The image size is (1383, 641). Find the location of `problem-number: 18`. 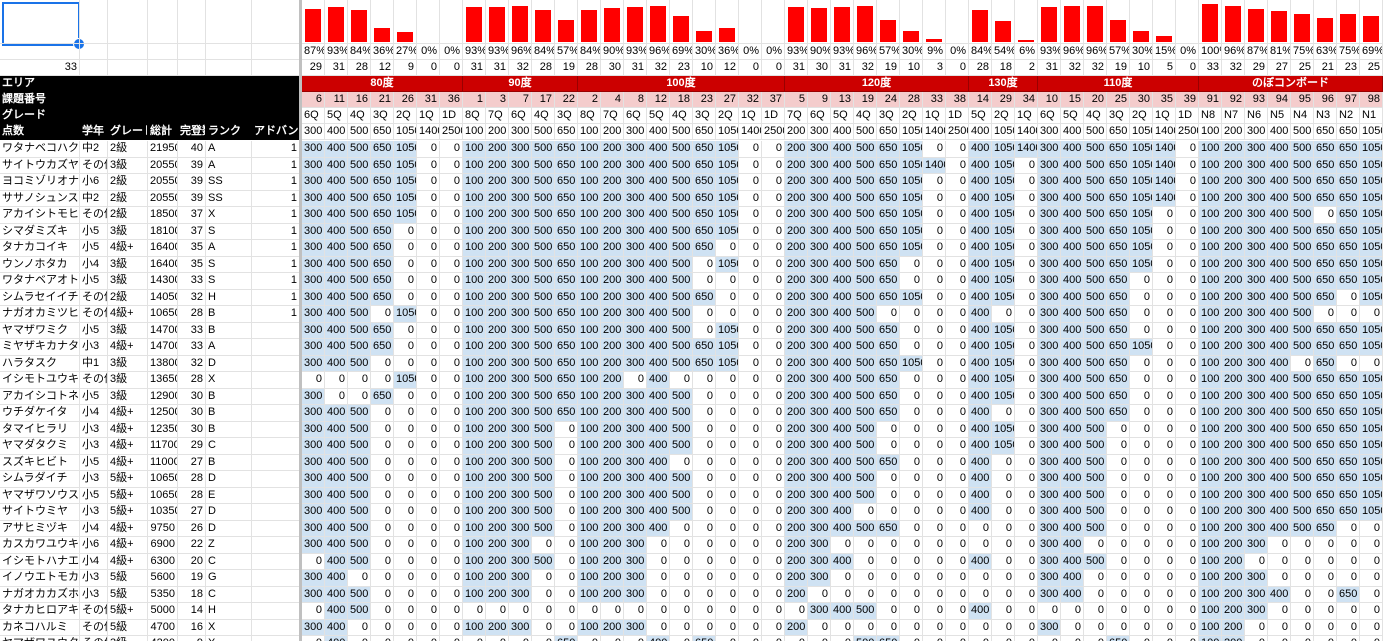

problem-number: 18 is located at coordinates (681, 100).